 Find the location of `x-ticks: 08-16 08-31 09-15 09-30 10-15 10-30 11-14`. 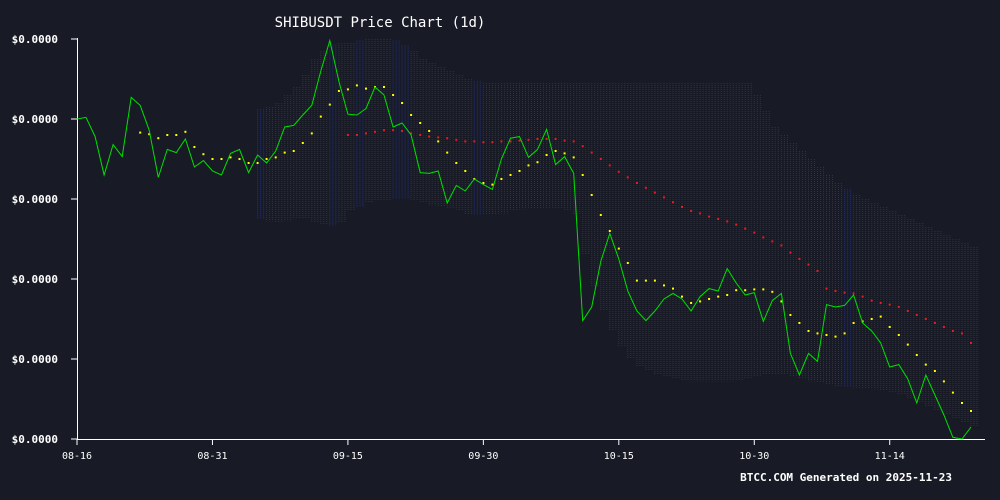

x-ticks: 08-16 08-31 09-15 09-30 10-15 10-30 11-14 is located at coordinates (483, 450).